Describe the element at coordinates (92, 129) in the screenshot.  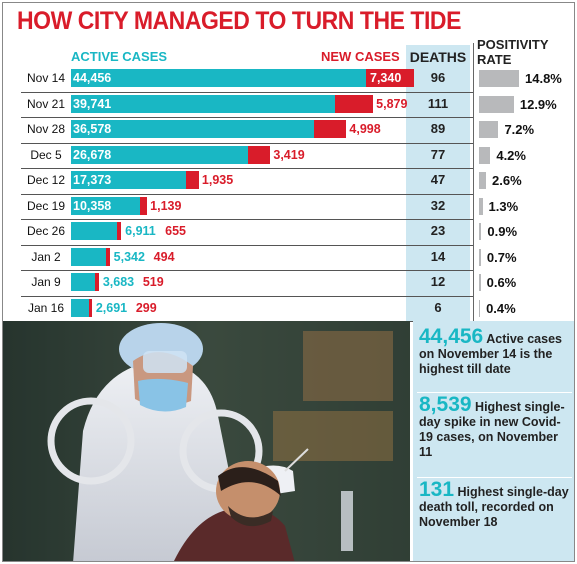
I see `active-cases-value: 36,578` at that location.